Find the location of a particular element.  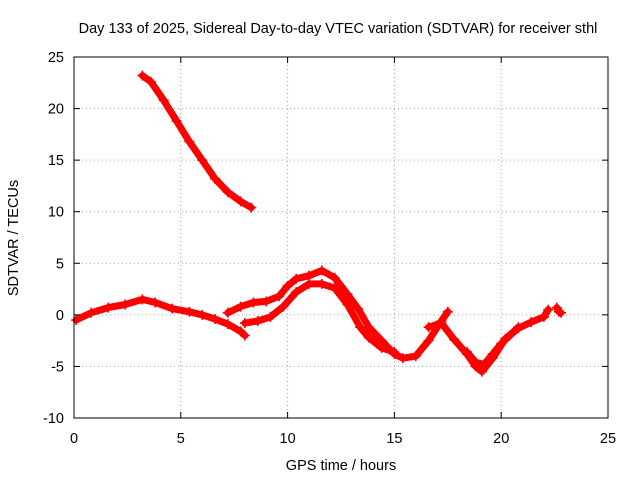

y-tick-label: 20 is located at coordinates (56, 110).